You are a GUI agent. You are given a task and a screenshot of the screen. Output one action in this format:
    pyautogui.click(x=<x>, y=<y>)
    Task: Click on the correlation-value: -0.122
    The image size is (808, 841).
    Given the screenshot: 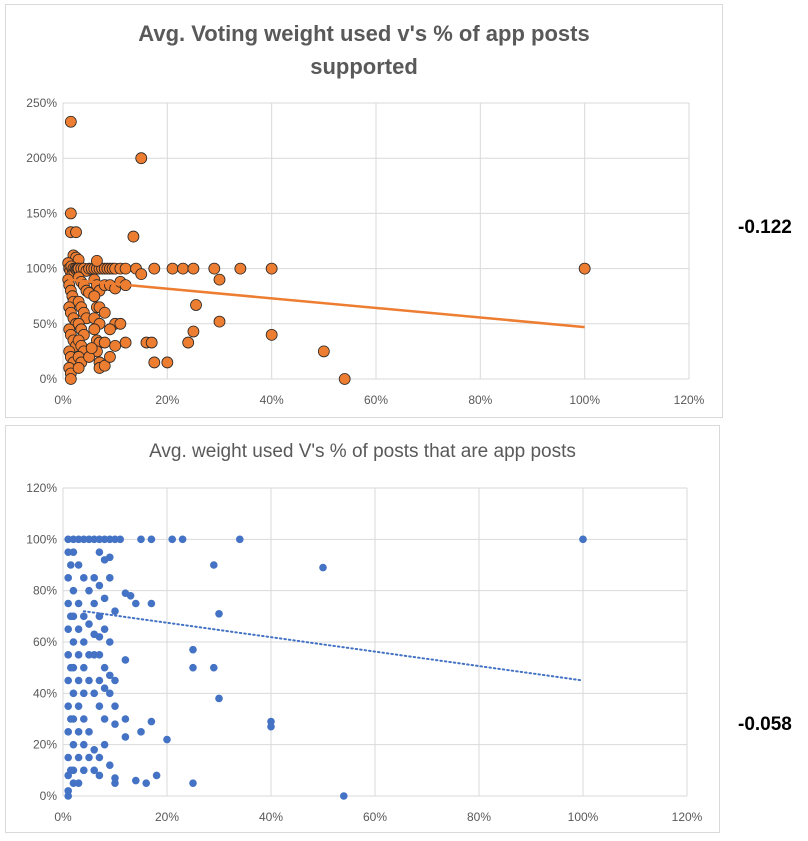 What is the action you would take?
    pyautogui.click(x=765, y=227)
    